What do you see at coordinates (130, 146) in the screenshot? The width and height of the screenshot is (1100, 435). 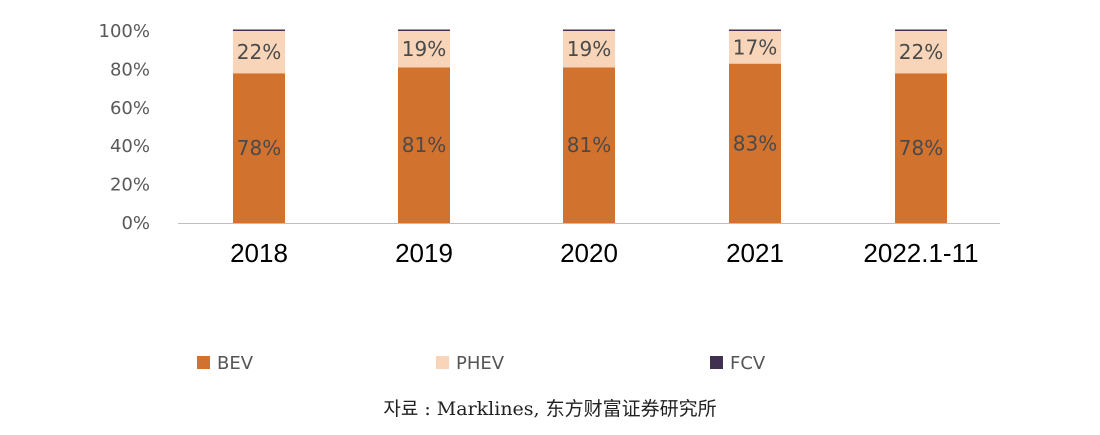 I see `y-tick-label: 40%` at bounding box center [130, 146].